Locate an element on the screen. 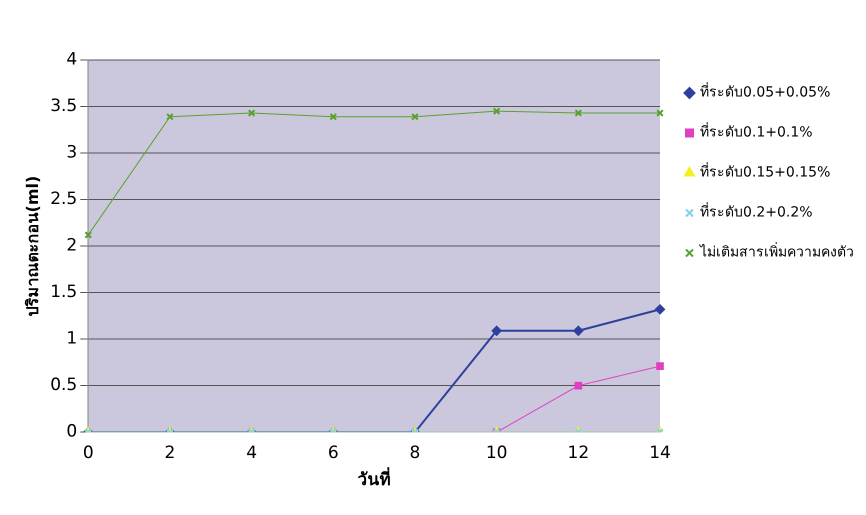  legend-label: ที่ระดับ0.2+0.2% is located at coordinates (756, 211).